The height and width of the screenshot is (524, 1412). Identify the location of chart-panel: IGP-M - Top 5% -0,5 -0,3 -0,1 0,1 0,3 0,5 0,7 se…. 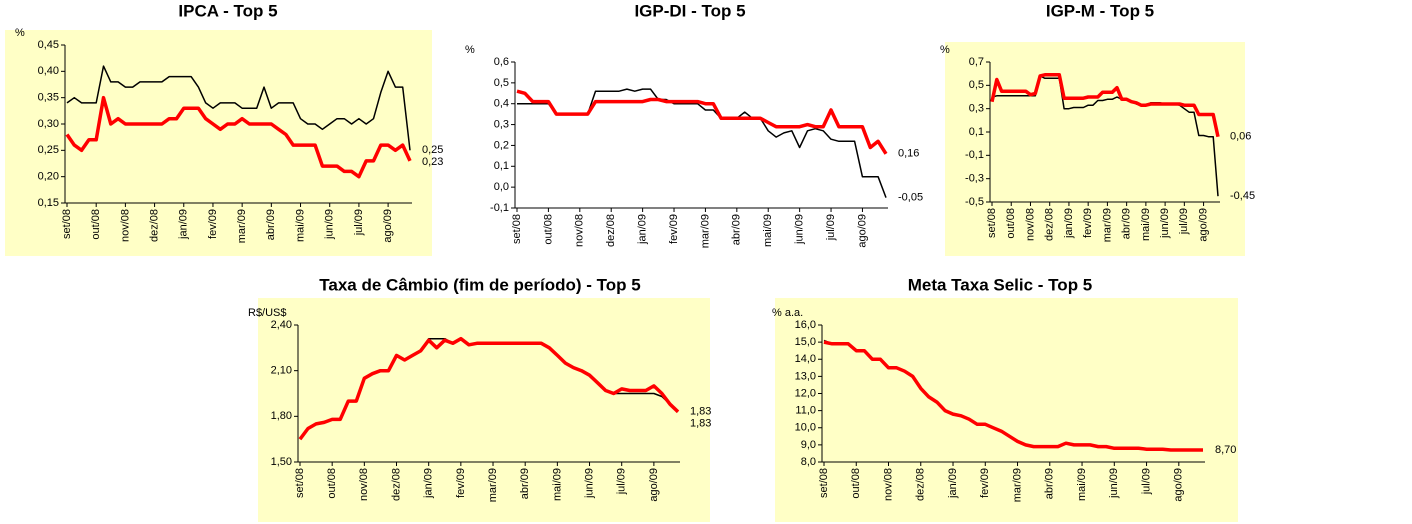
(1097, 128).